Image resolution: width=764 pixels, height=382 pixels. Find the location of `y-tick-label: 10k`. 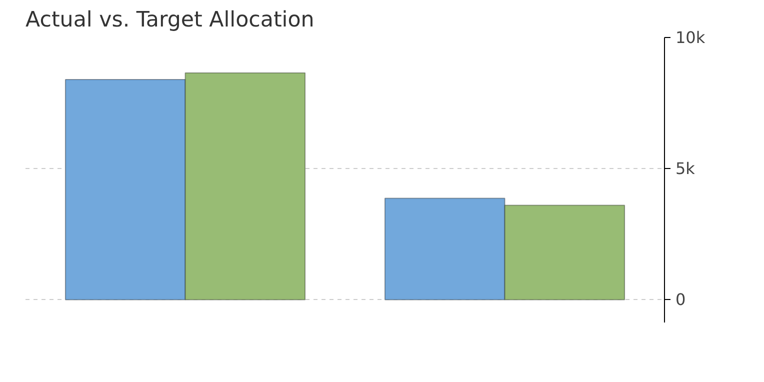

y-tick-label: 10k is located at coordinates (691, 37).